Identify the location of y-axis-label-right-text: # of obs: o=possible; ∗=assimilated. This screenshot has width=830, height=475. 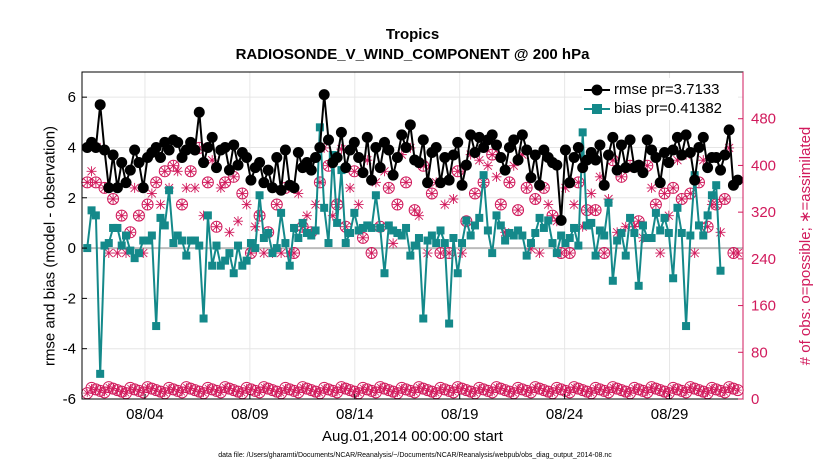
(805, 246).